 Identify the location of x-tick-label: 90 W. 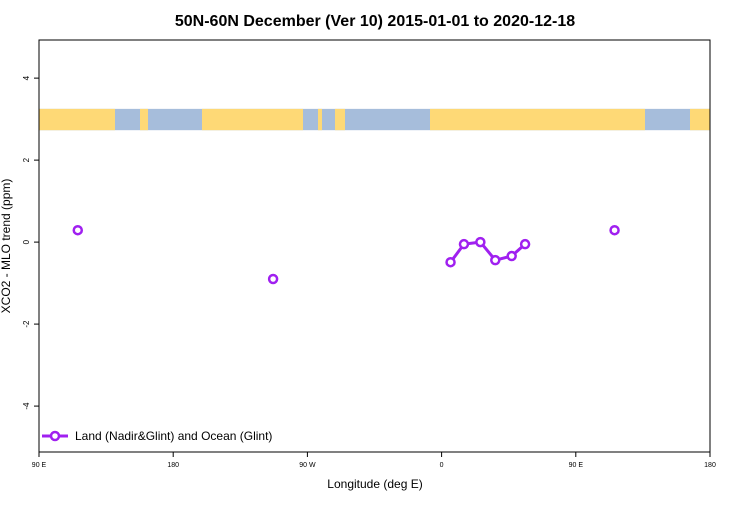
(307, 465).